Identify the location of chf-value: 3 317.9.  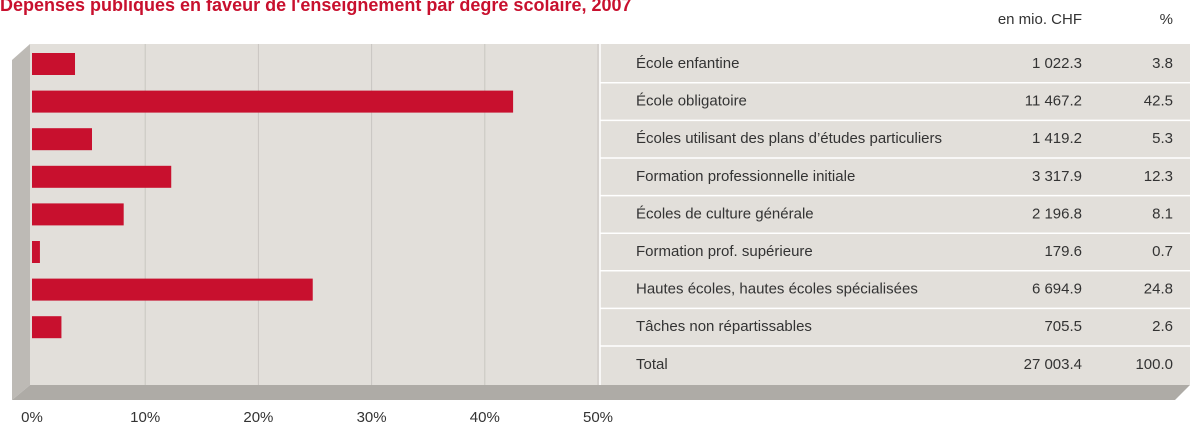
(1057, 176).